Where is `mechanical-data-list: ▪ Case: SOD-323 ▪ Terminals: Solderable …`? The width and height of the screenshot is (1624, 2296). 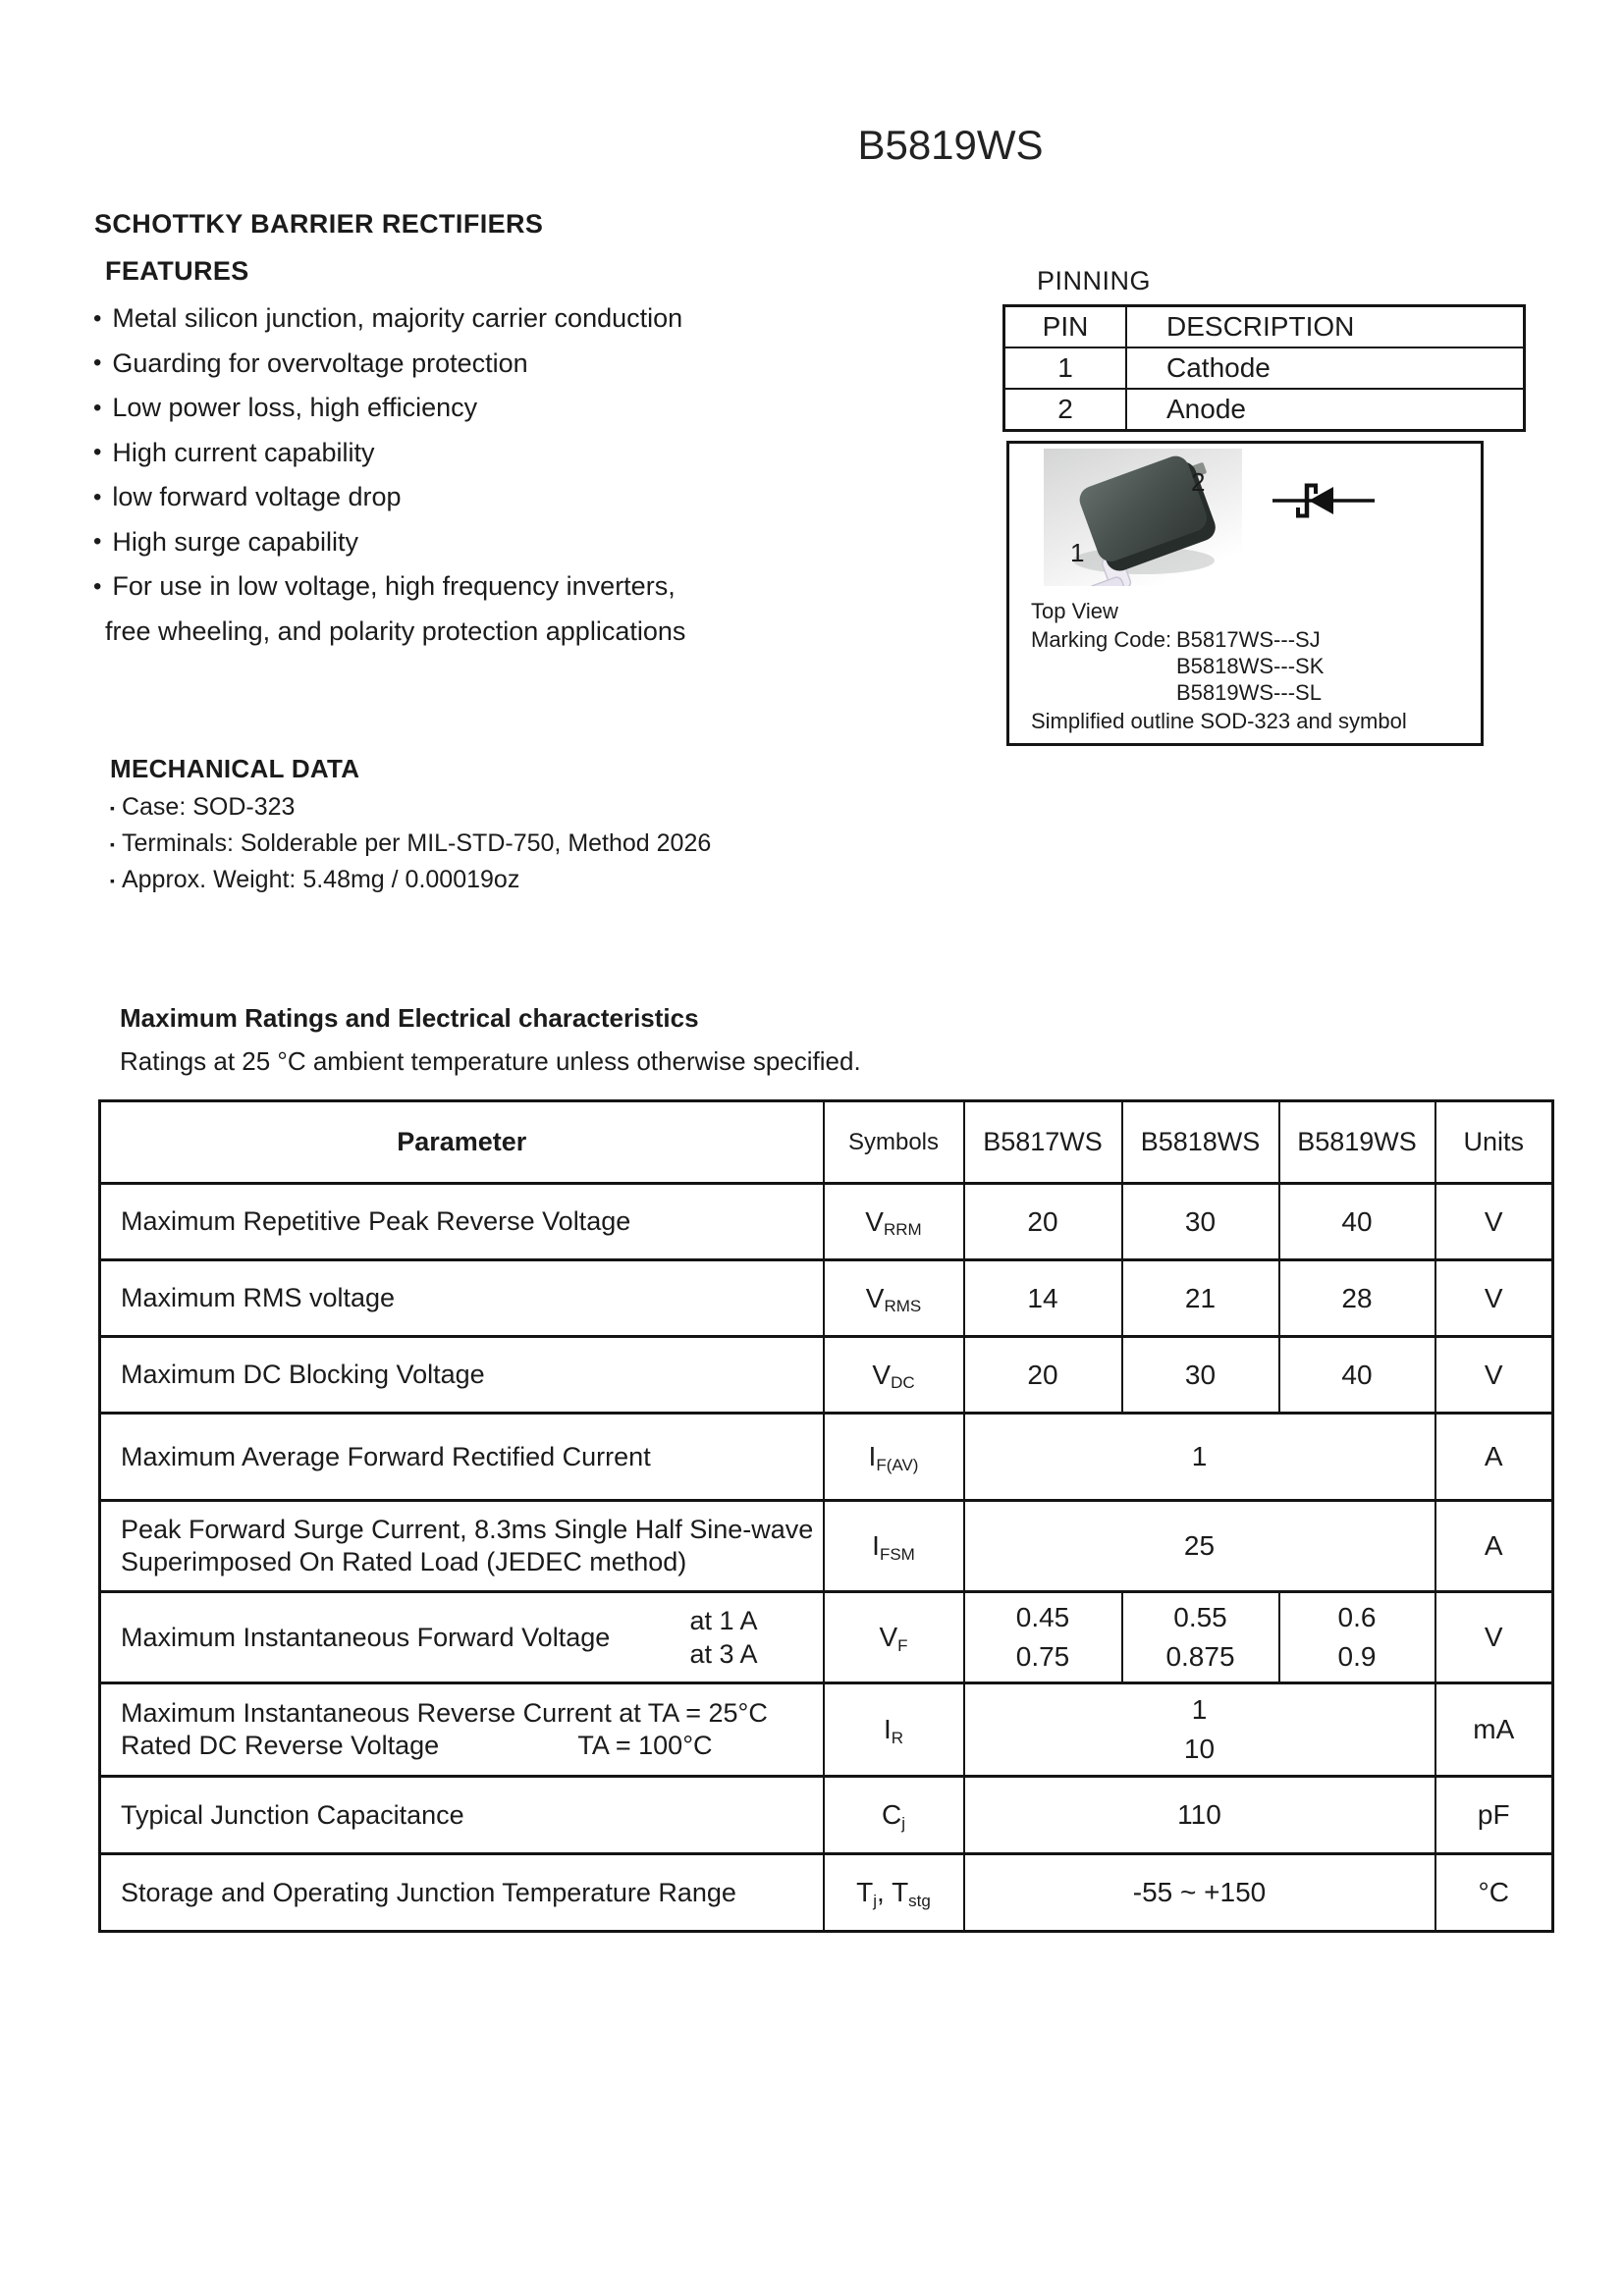 mechanical-data-list: ▪ Case: SOD-323 ▪ Terminals: Solderable … is located at coordinates (410, 844).